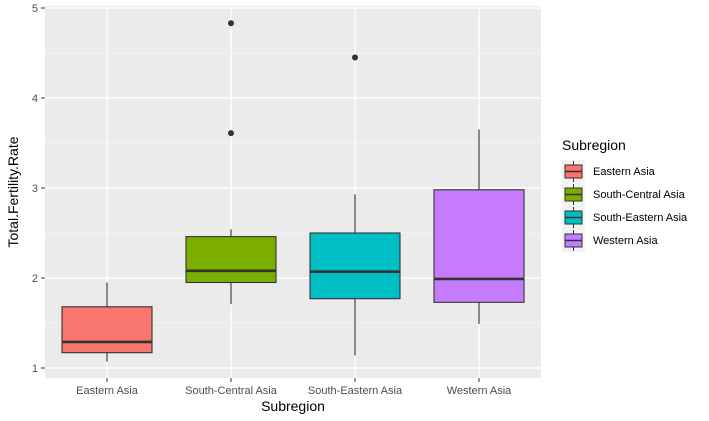 Image resolution: width=709 pixels, height=421 pixels. I want to click on y-axis-ticks: 1 2 3 4 5, so click(38, 189).